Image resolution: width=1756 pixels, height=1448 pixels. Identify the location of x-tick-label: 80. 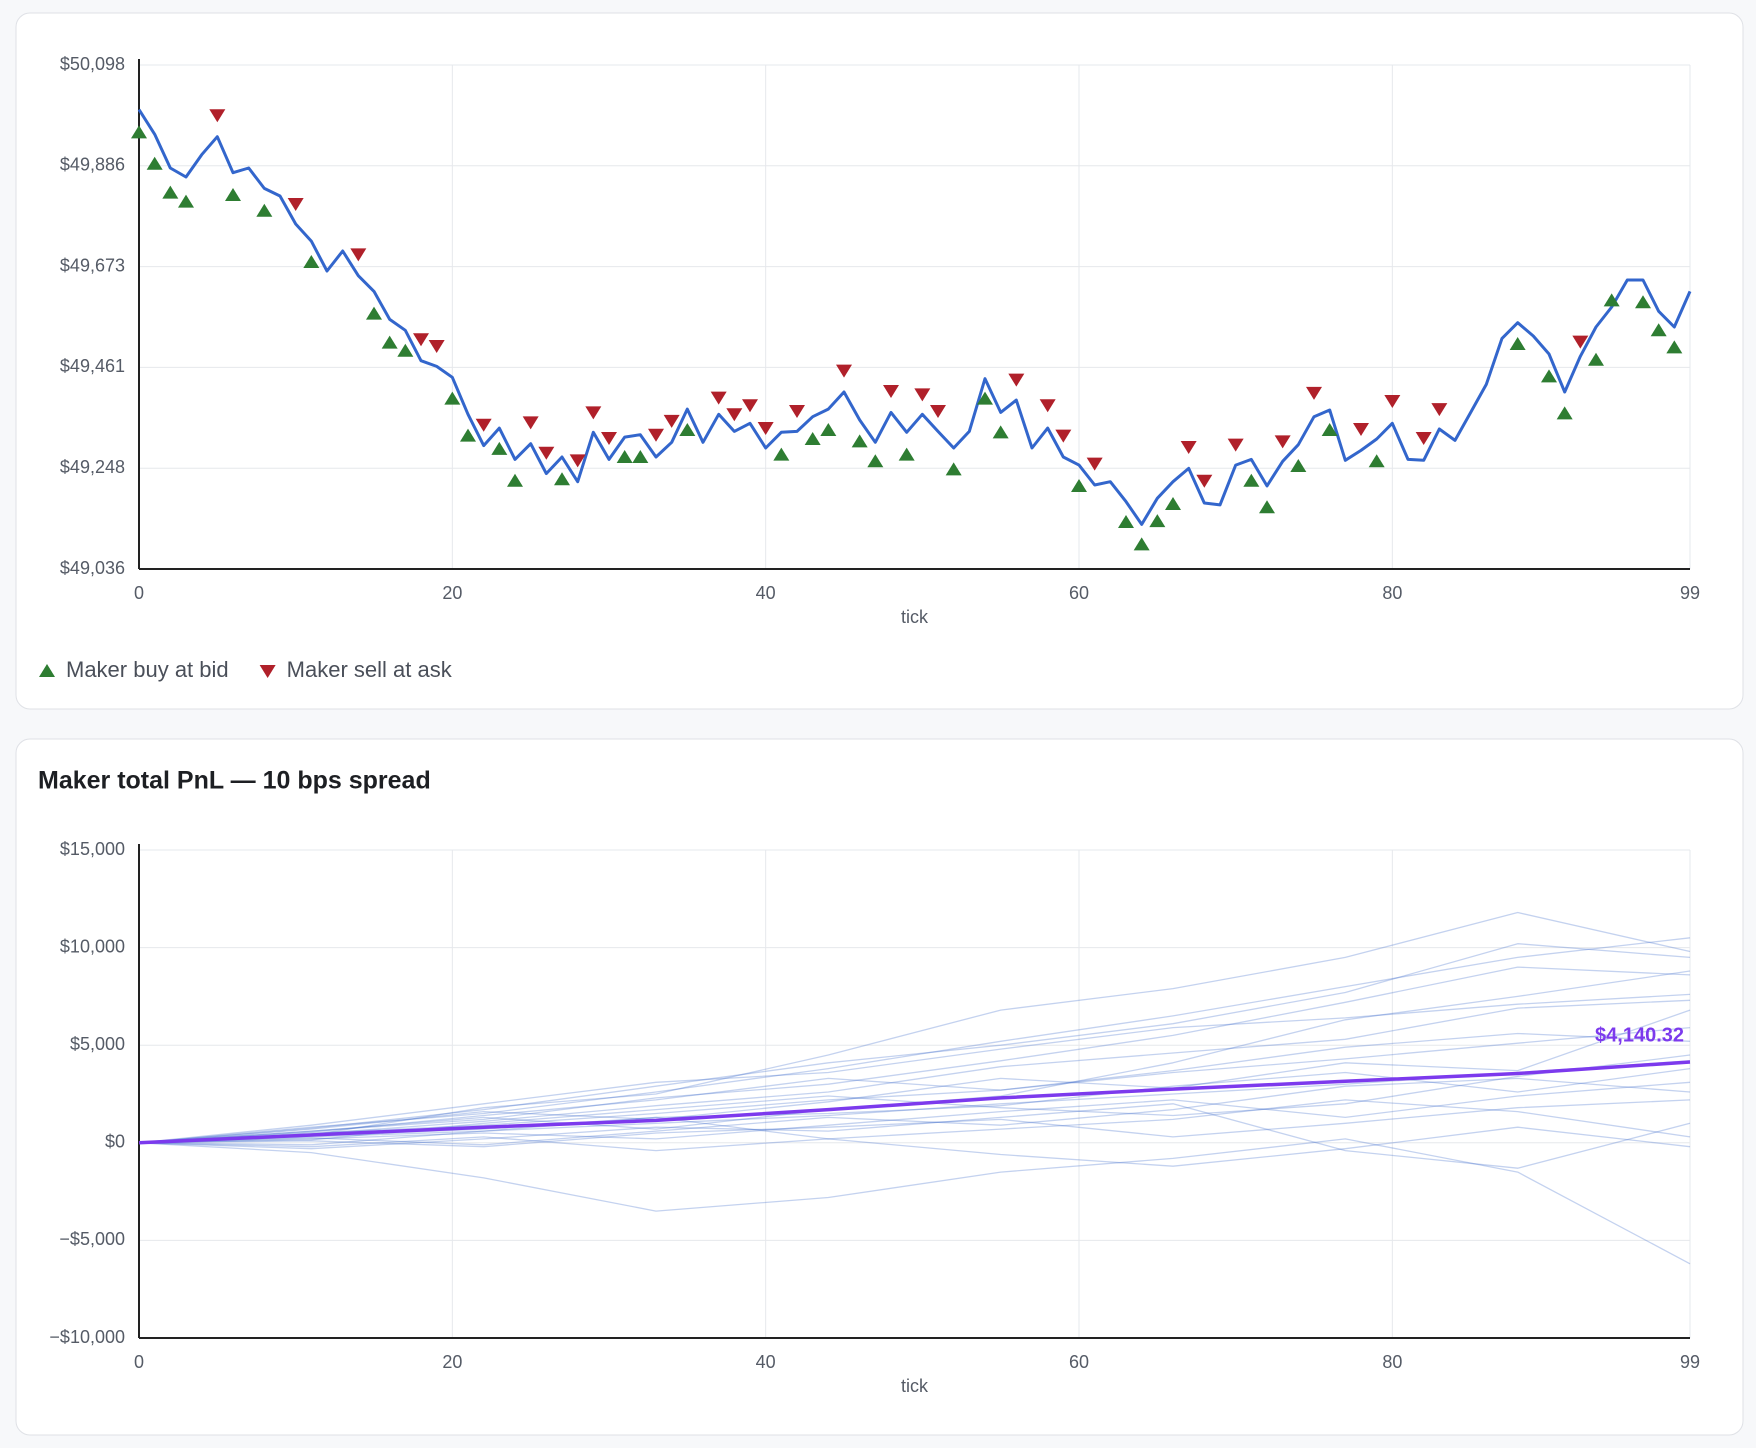
(1392, 593).